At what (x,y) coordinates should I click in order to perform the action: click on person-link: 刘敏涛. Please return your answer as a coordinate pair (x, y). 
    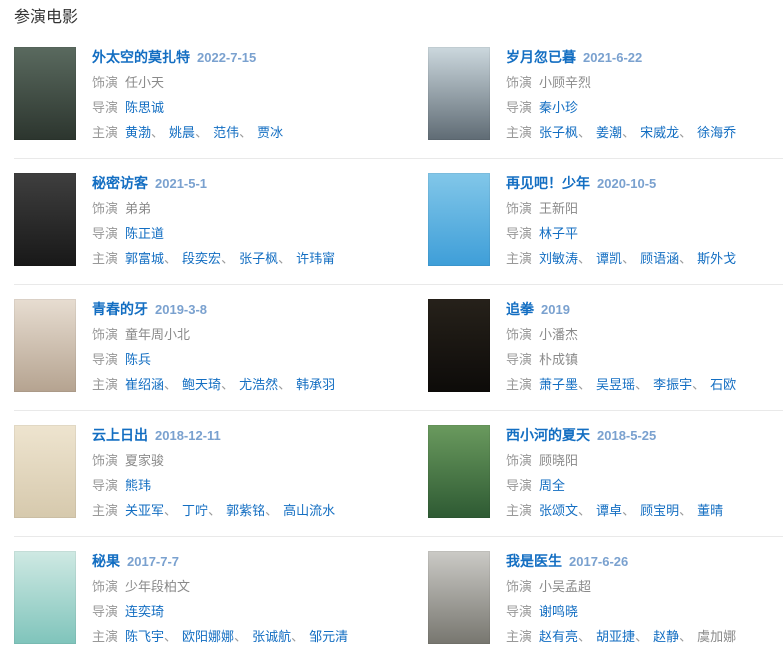
    Looking at the image, I should click on (559, 258).